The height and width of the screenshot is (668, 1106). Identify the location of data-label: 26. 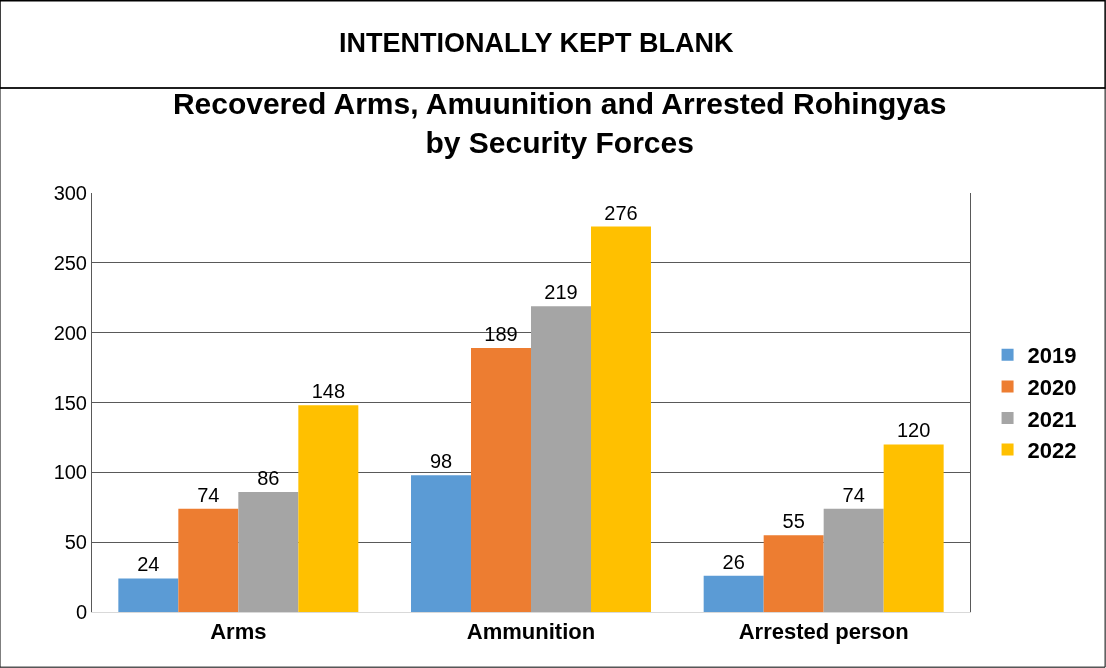
(733, 561).